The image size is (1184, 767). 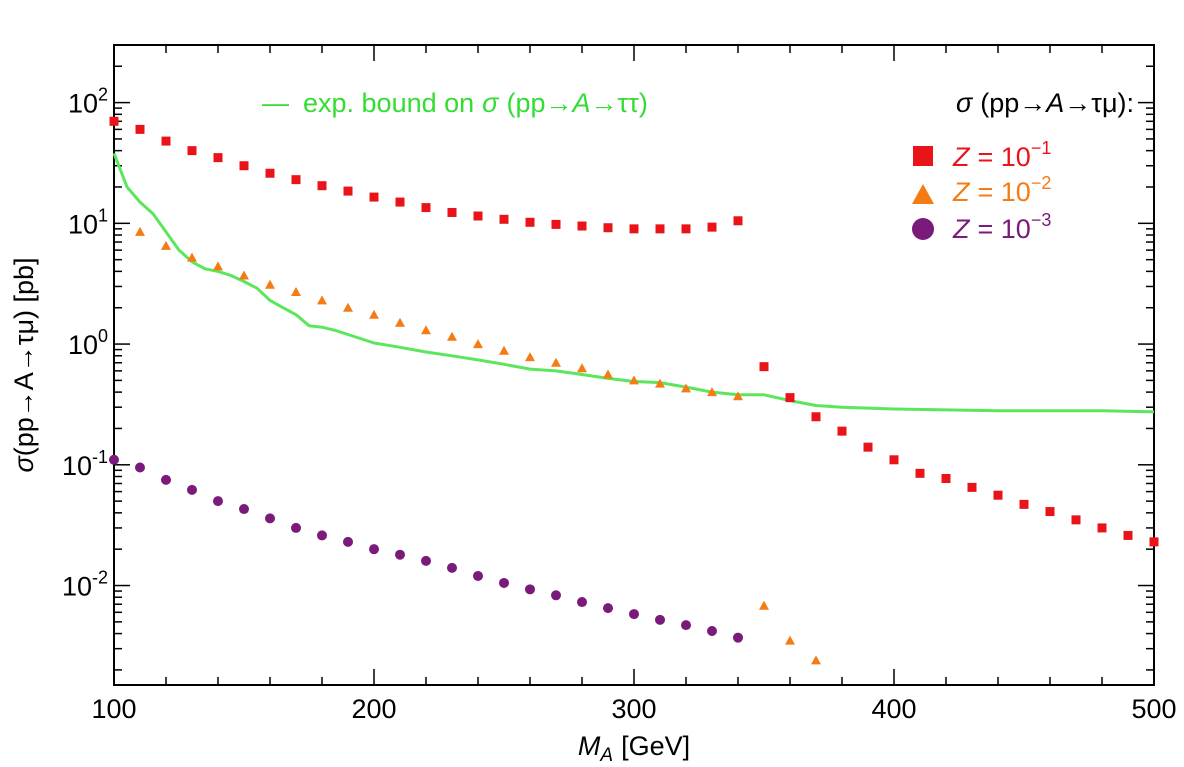 I want to click on y-tick-label: 10², so click(x=88, y=102).